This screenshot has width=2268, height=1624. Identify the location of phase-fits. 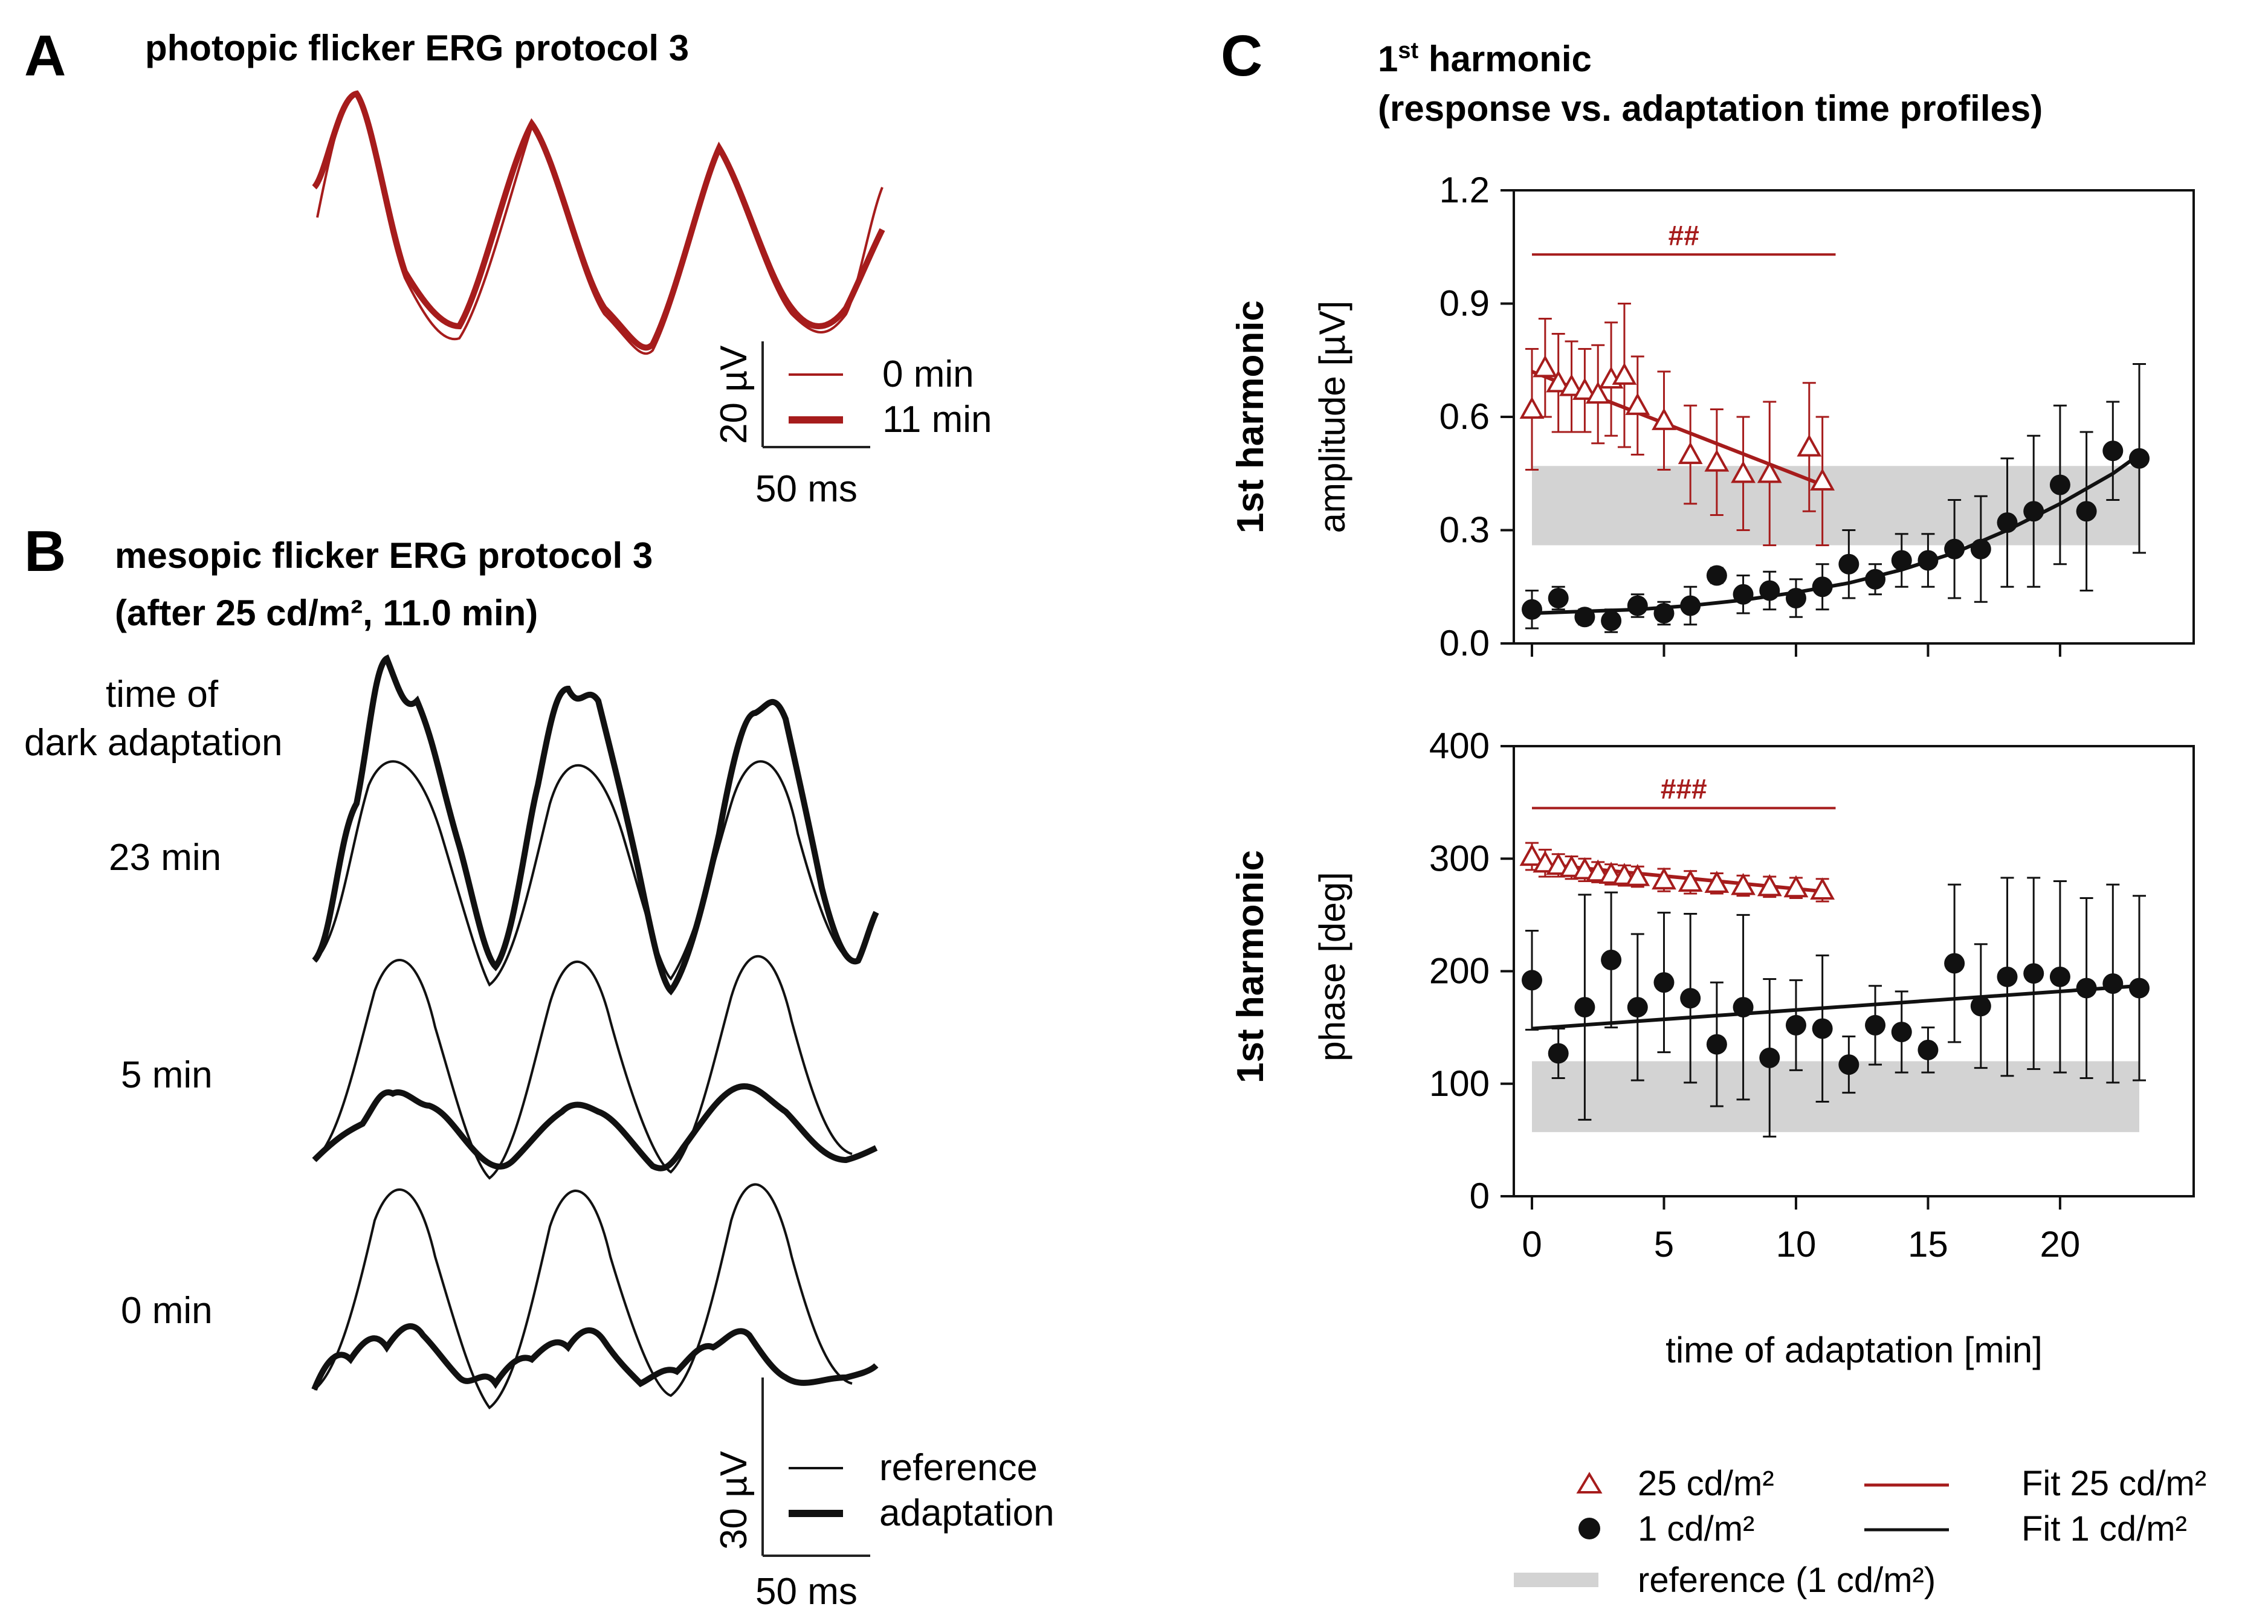
(1835, 946).